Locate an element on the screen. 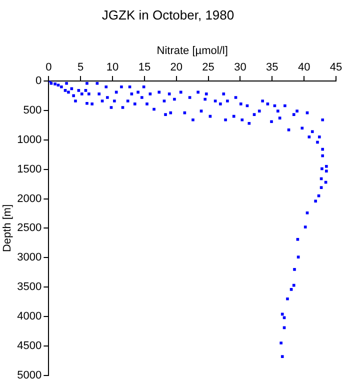 The image size is (348, 384). y-axis-title: Depth [m] is located at coordinates (8, 228).